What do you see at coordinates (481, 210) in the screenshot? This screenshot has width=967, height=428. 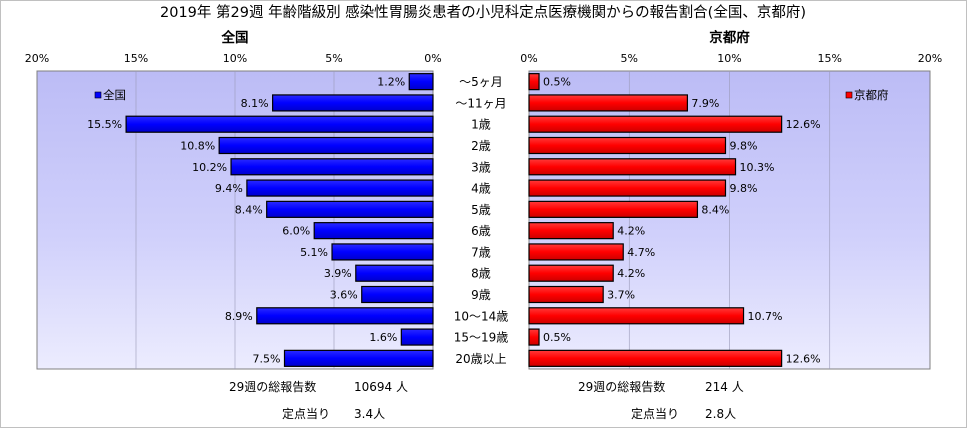 I see `category-label: 5歳` at bounding box center [481, 210].